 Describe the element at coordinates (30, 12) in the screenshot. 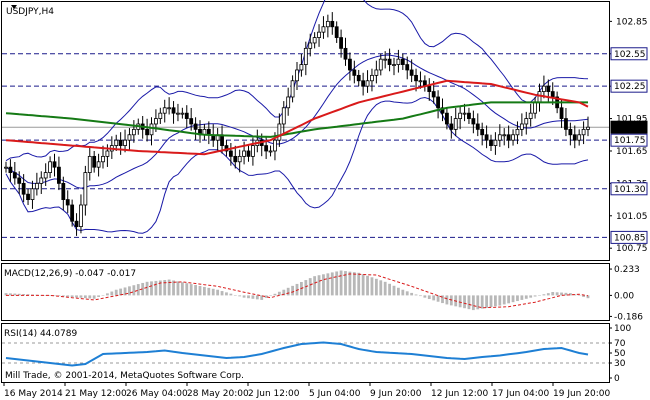

I see `main-chart-title: USDJPY,H4` at that location.